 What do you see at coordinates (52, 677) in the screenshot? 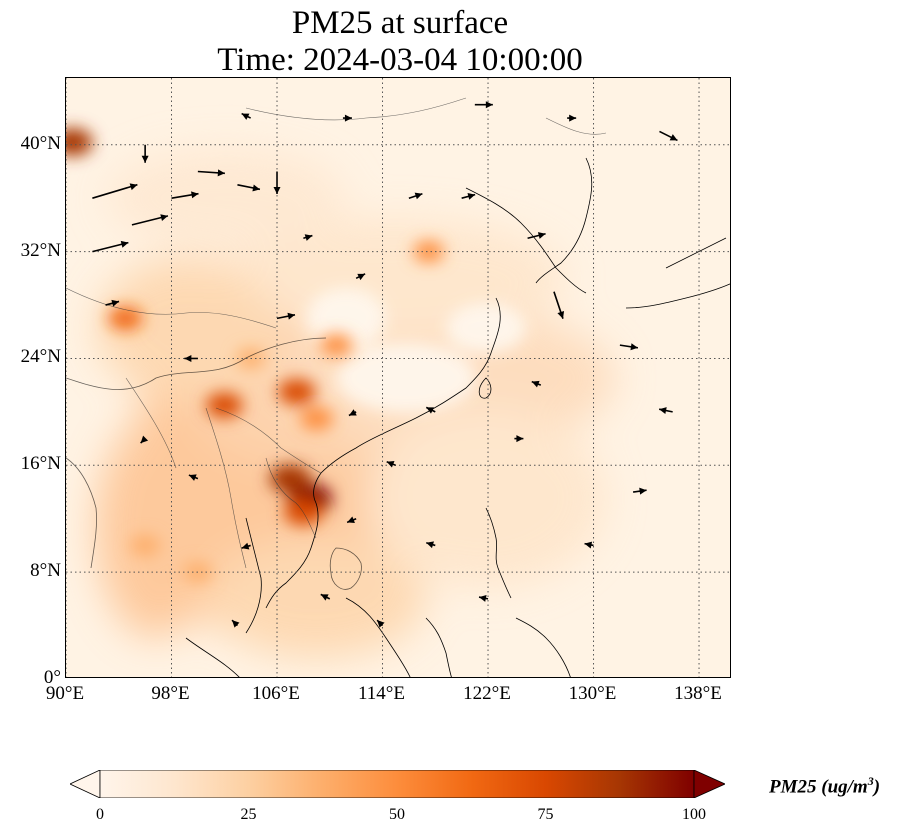
I see `lat-tick-label: 0°` at bounding box center [52, 677].